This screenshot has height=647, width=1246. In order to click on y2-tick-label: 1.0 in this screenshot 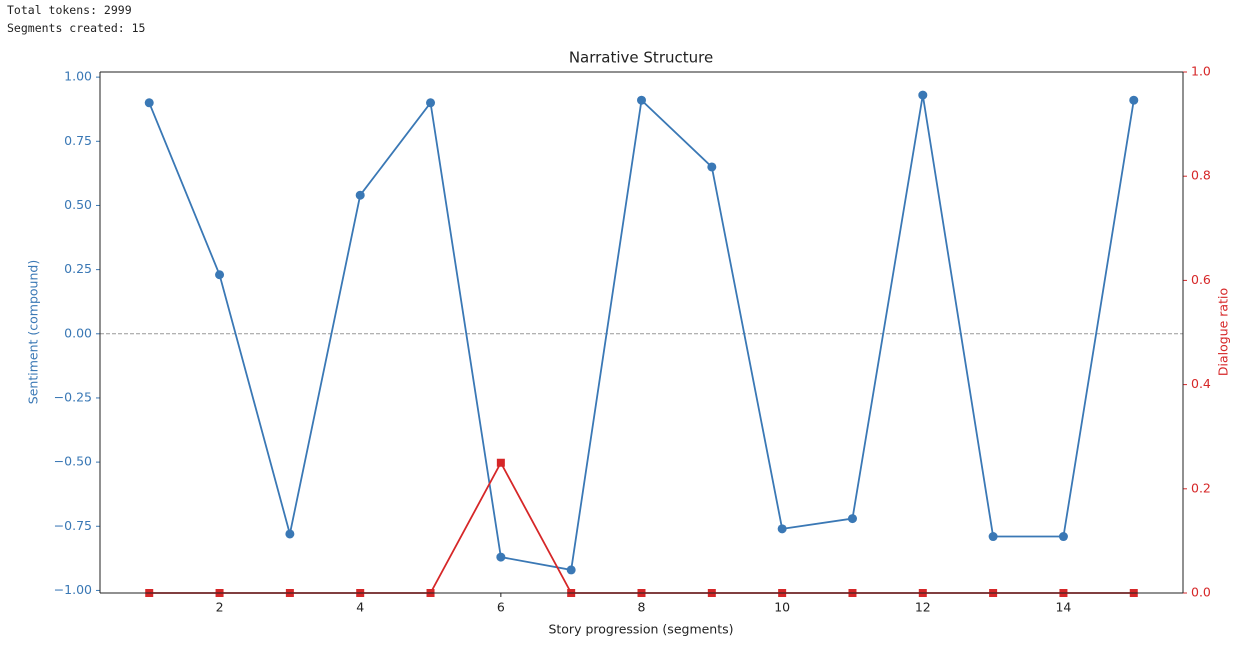, I will do `click(1201, 71)`.